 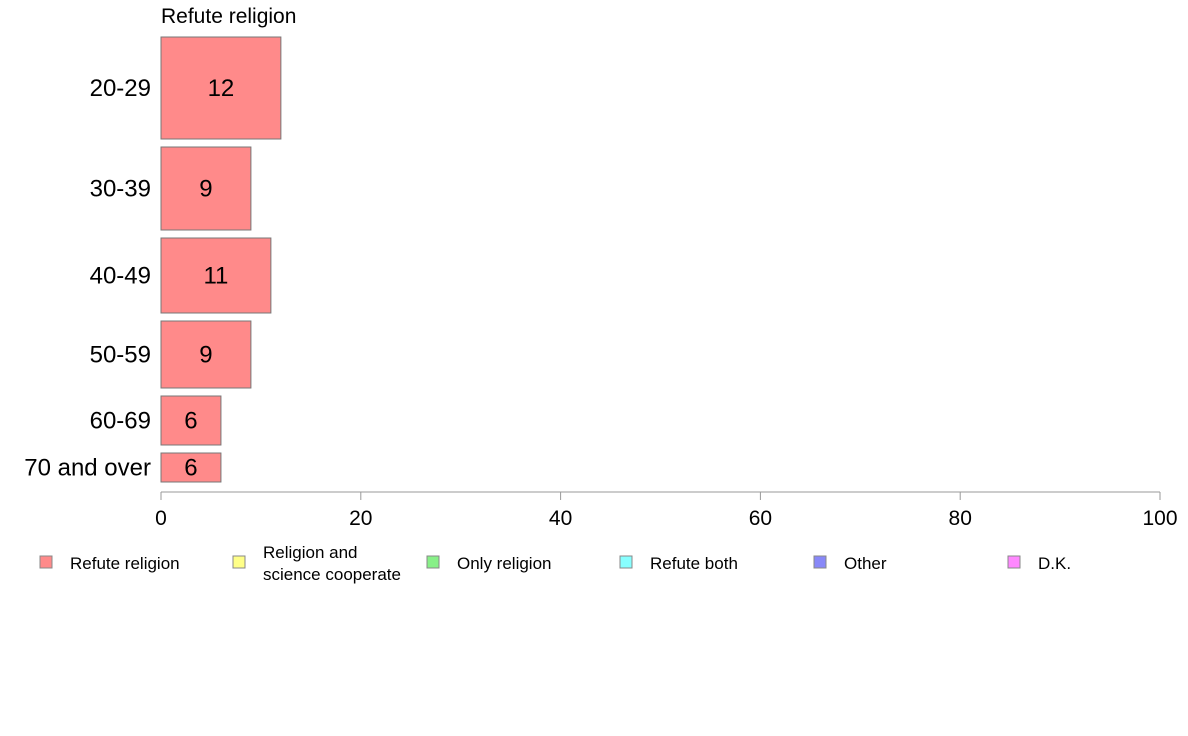 I want to click on legend-label: Refute both, so click(x=694, y=563).